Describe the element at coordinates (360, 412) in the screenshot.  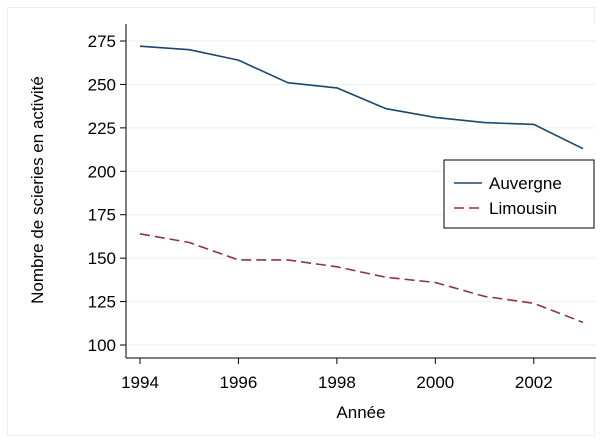
I see `x-axis-label: Année` at that location.